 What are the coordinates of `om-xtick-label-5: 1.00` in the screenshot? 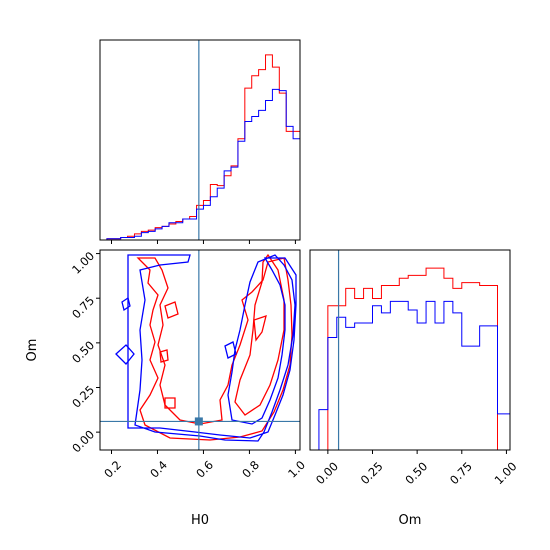 It's located at (506, 473).